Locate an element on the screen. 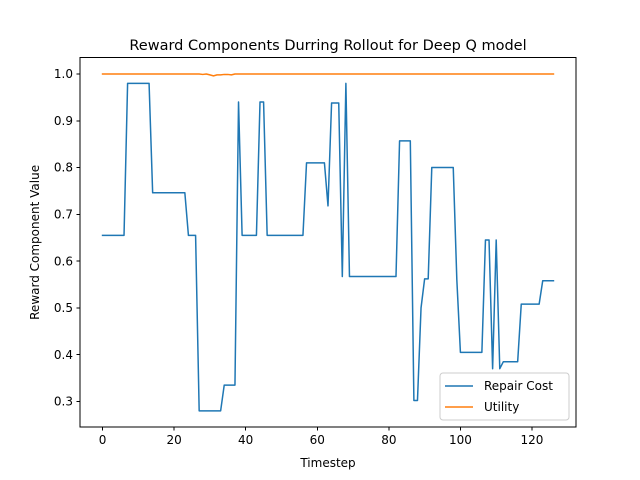 This screenshot has width=640, height=480. legend-frame is located at coordinates (504, 396).